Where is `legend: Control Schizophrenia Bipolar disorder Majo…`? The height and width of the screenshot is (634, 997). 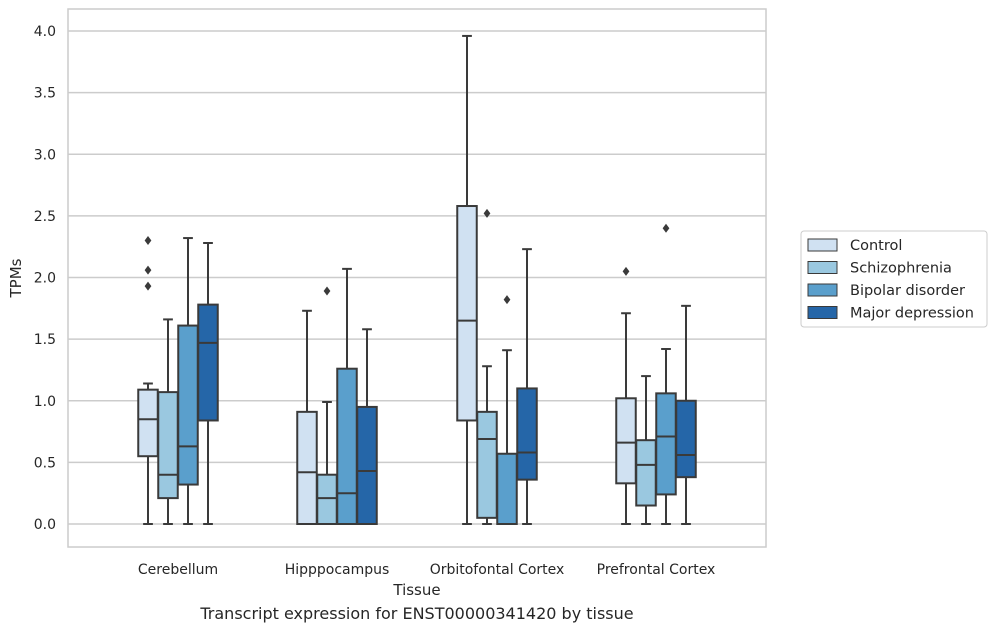 legend: Control Schizophrenia Bipolar disorder Majo… is located at coordinates (894, 279).